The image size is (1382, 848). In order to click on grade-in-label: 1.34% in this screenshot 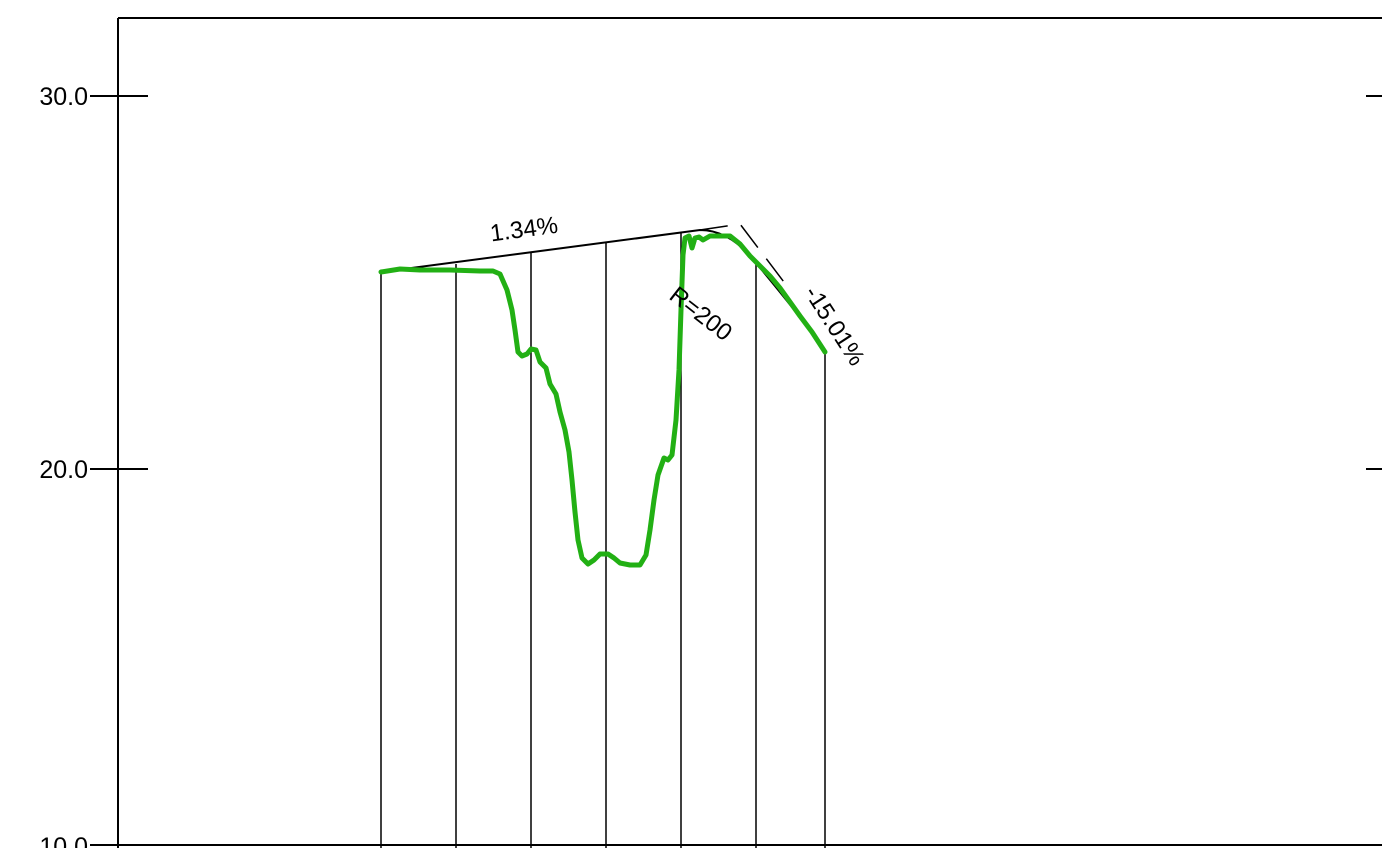, I will do `click(523, 230)`.